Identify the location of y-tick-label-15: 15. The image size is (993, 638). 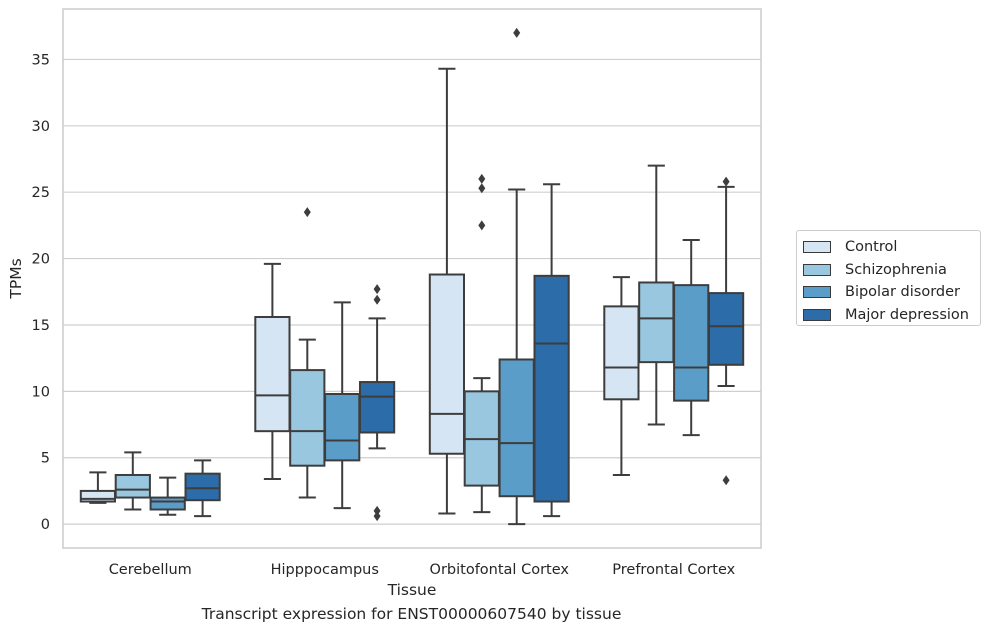
(41, 326).